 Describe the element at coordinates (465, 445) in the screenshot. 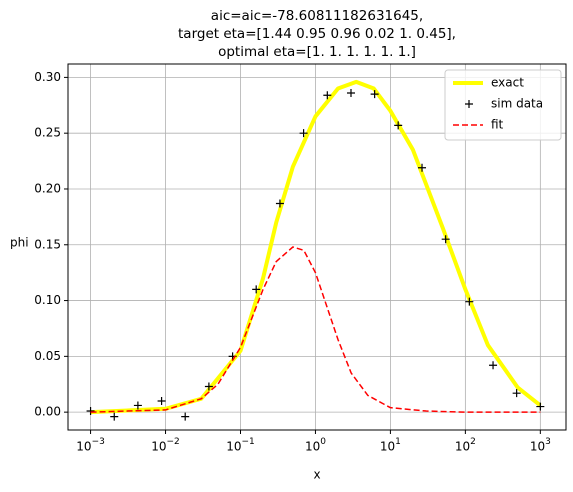

I see `x-tick-label: 10²` at that location.